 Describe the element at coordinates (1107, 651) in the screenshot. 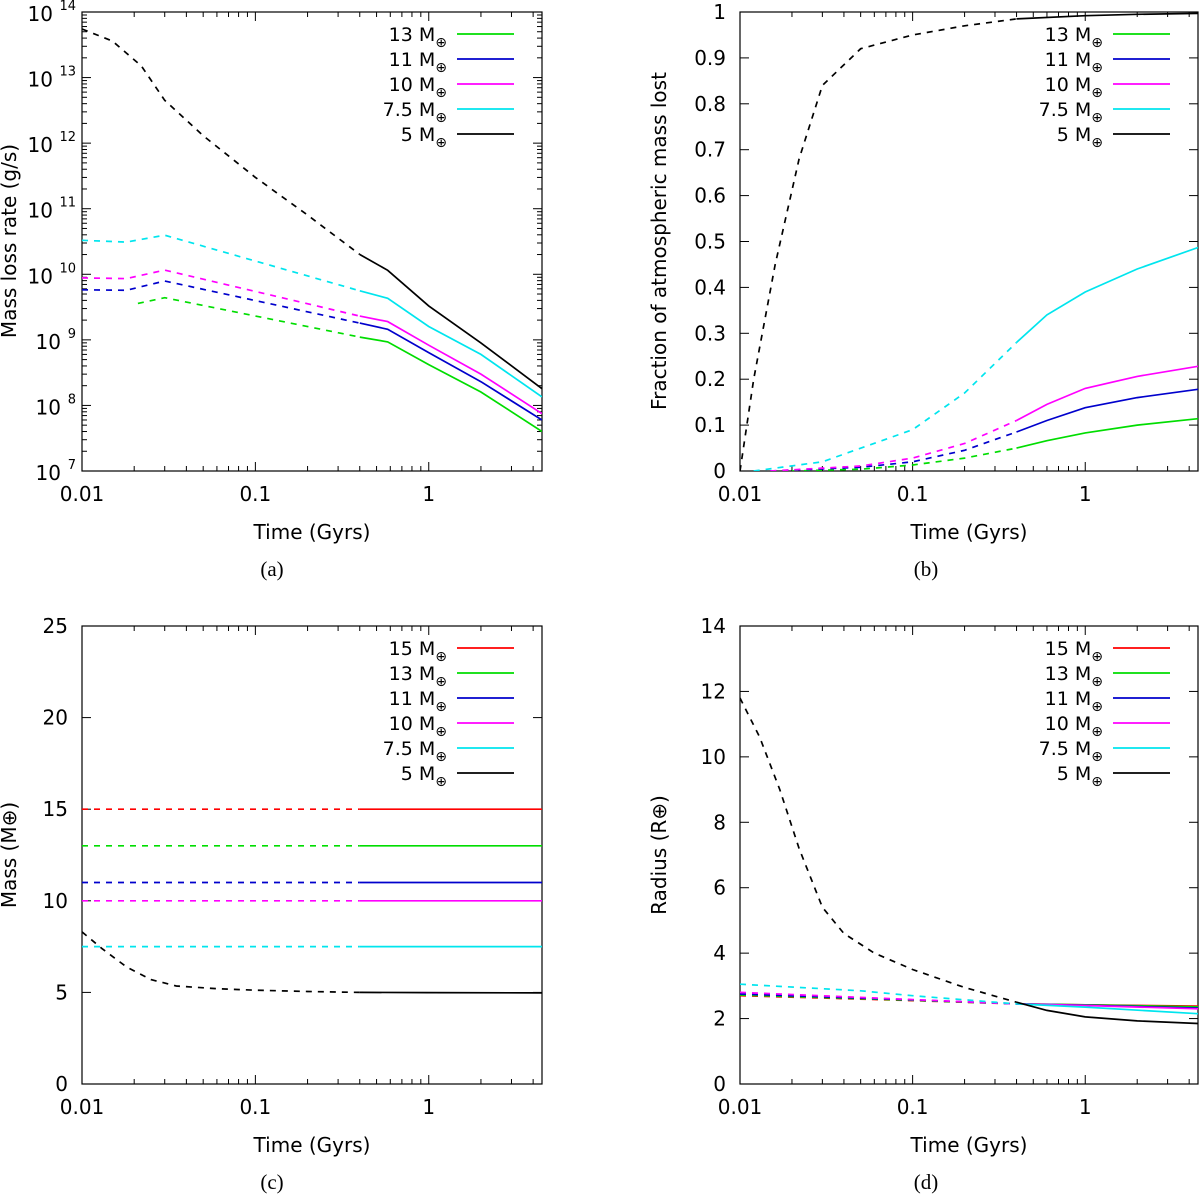

I see `legend-entry: 15 M⊕` at that location.